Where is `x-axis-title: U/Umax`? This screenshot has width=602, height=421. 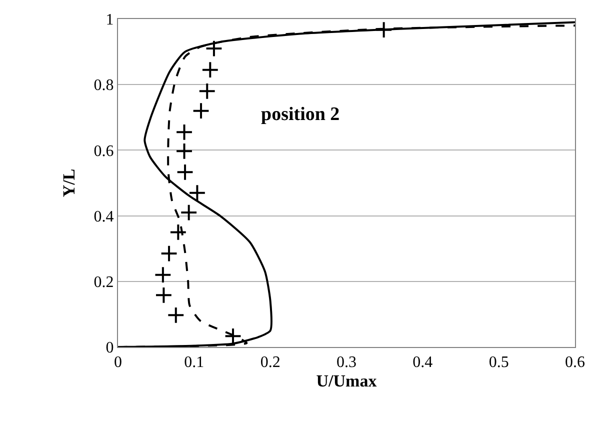
x-axis-title: U/Umax is located at coordinates (347, 381).